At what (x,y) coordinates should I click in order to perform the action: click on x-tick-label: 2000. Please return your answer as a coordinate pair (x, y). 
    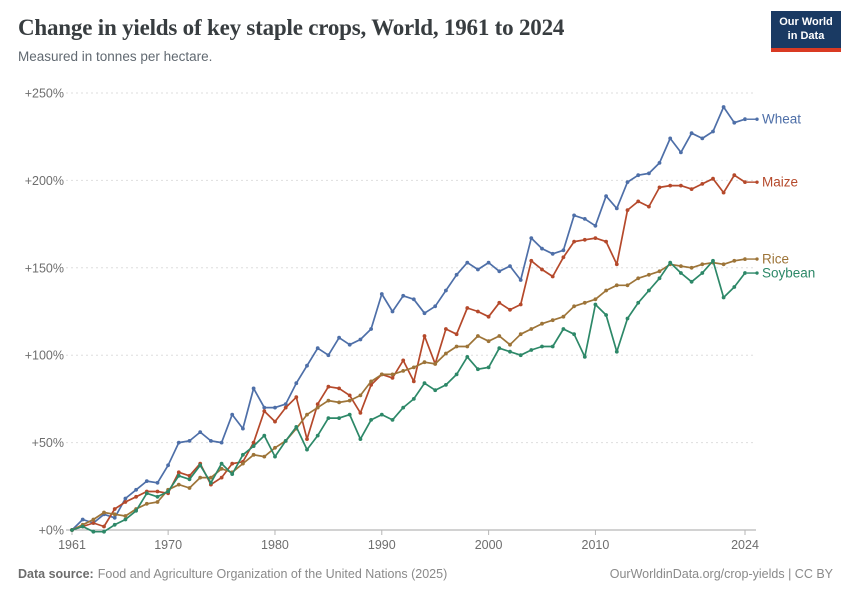
    Looking at the image, I should click on (489, 545).